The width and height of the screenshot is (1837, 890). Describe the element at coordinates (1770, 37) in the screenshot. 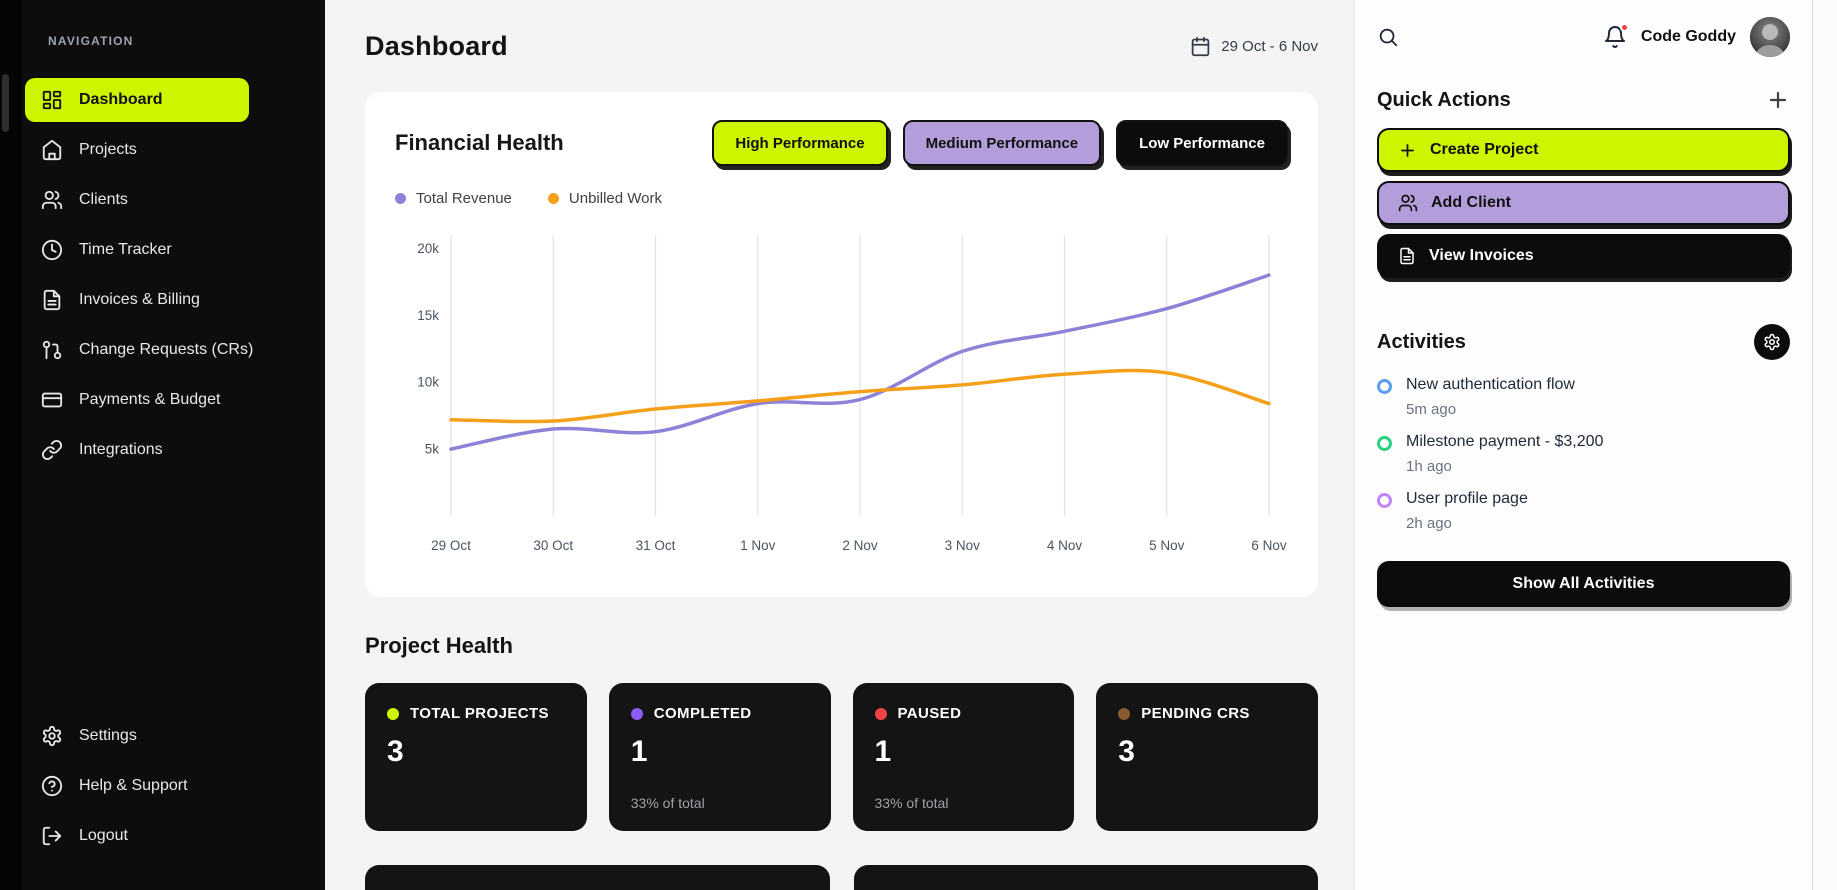

I see `user-avatar` at that location.